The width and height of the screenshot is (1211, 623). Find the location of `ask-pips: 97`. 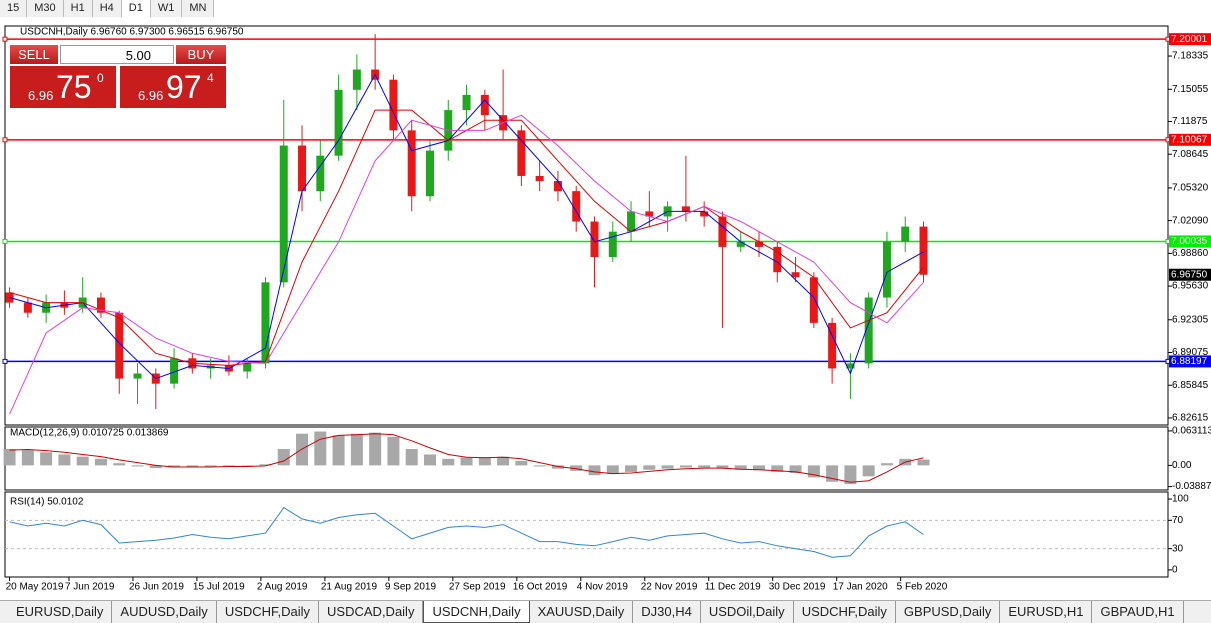

ask-pips: 97 is located at coordinates (184, 87).